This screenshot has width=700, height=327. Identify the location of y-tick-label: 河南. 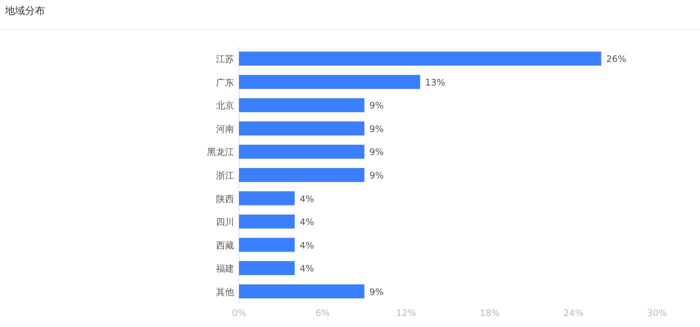
(225, 129).